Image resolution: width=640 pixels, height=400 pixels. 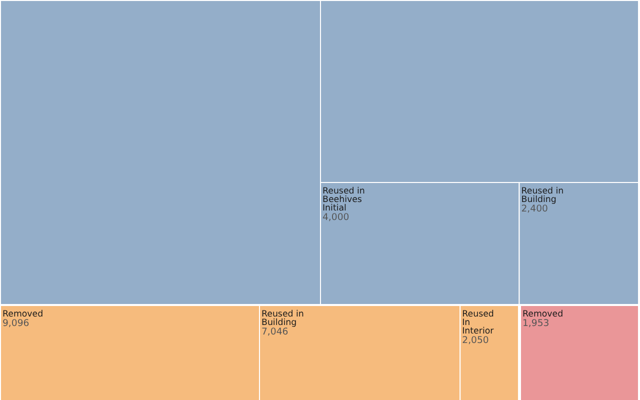 What do you see at coordinates (275, 332) in the screenshot?
I see `data-label: 7,046` at bounding box center [275, 332].